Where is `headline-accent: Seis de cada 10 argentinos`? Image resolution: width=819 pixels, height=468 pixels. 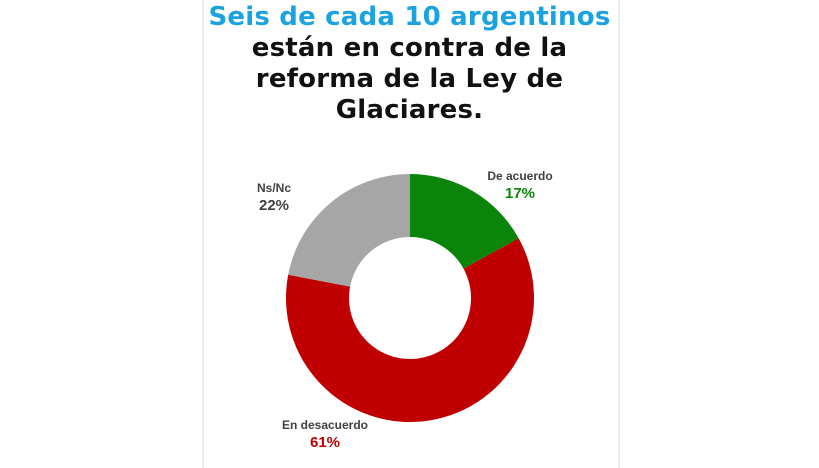
headline-accent: Seis de cada 10 argentinos is located at coordinates (409, 17).